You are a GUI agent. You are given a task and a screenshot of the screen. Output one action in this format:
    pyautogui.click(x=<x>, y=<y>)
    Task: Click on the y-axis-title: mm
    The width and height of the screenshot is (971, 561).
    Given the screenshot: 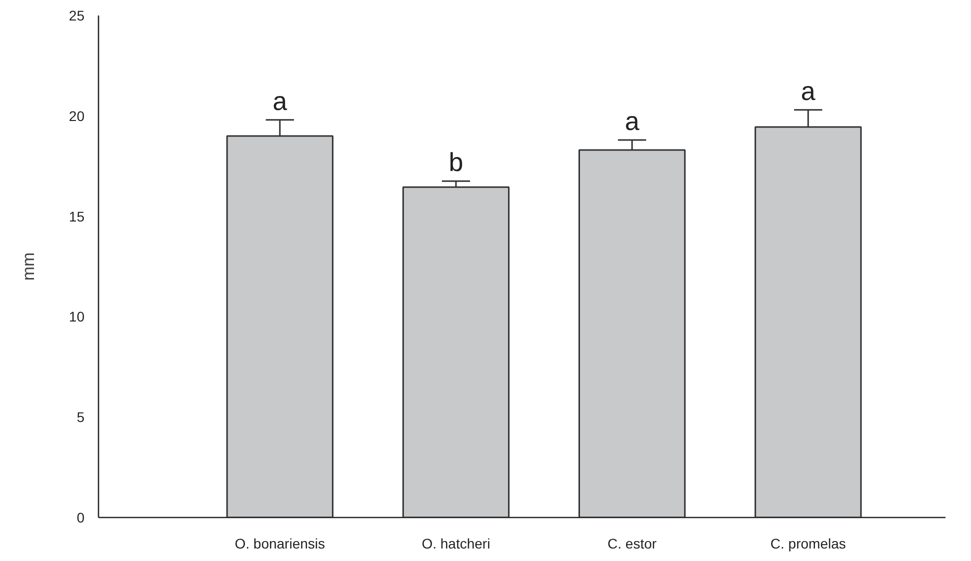 What is the action you would take?
    pyautogui.click(x=28, y=266)
    